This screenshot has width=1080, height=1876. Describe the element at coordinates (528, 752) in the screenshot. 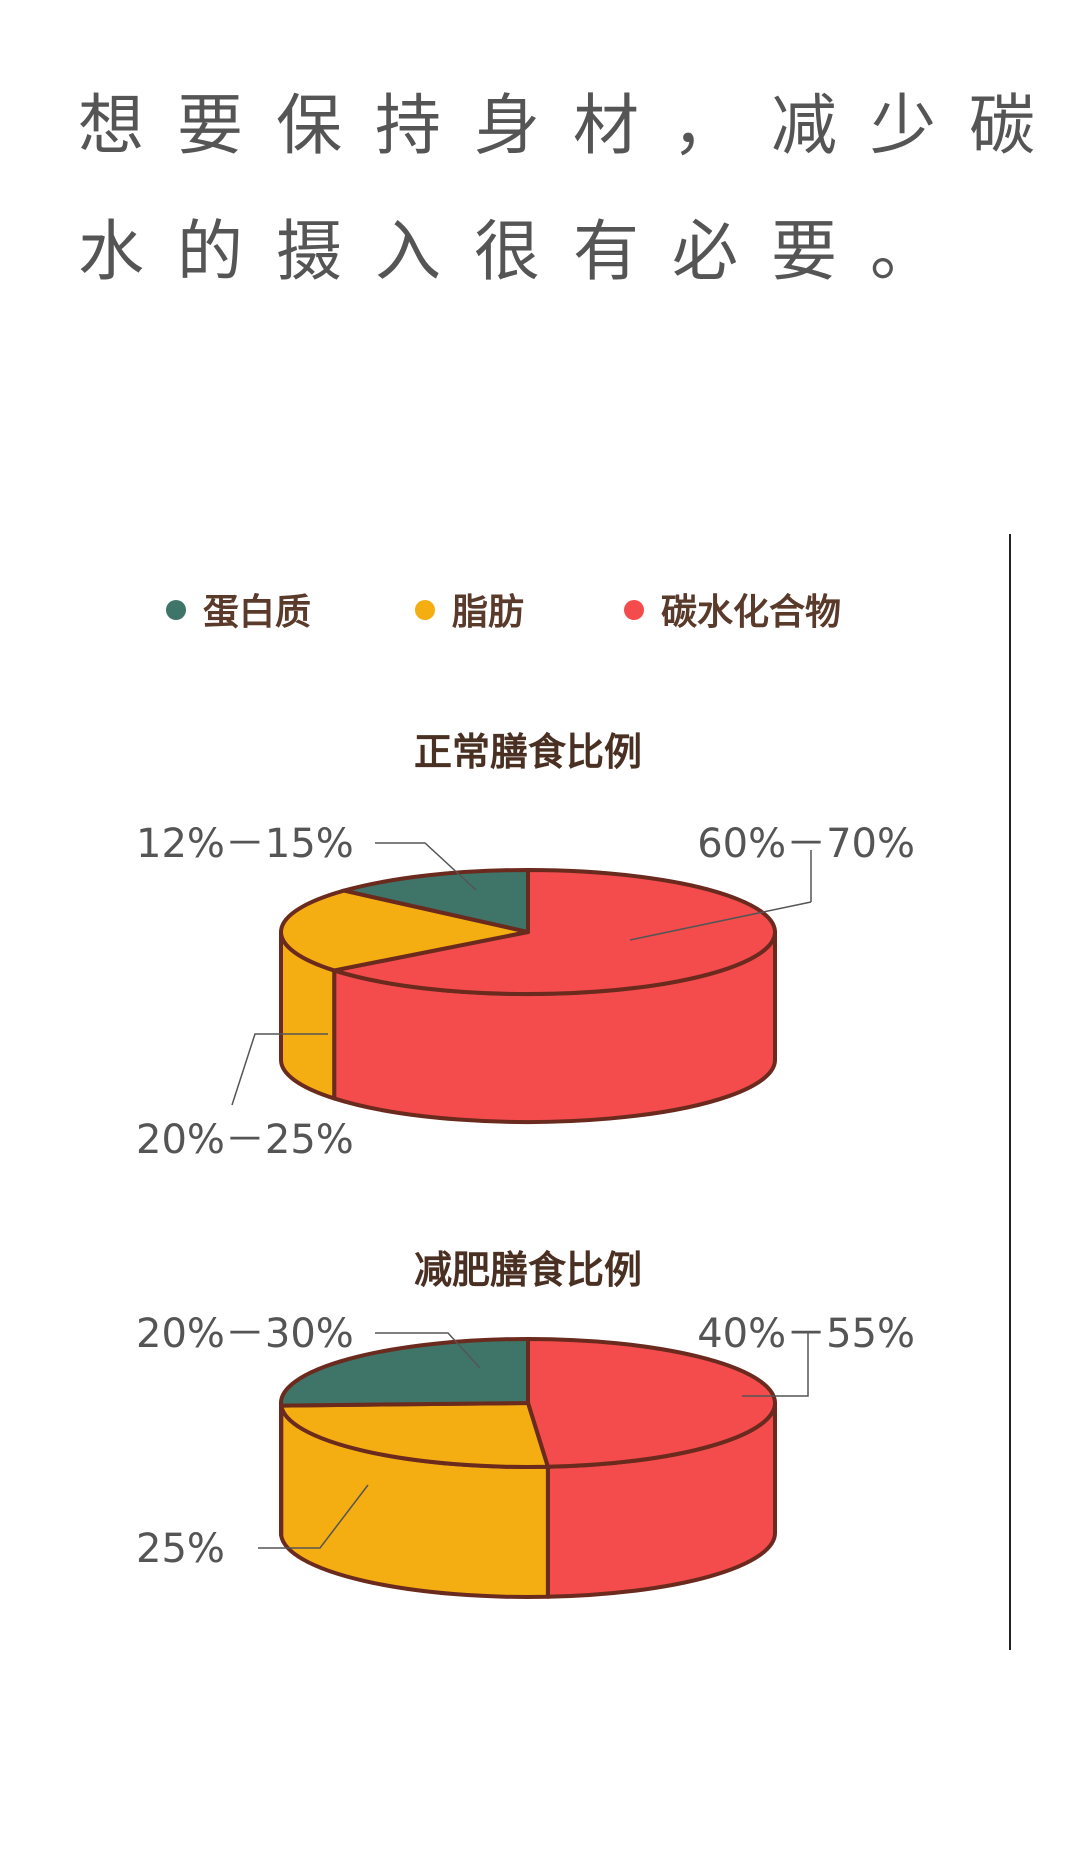

I see `chart-title-normal: 正常膳食比例` at that location.